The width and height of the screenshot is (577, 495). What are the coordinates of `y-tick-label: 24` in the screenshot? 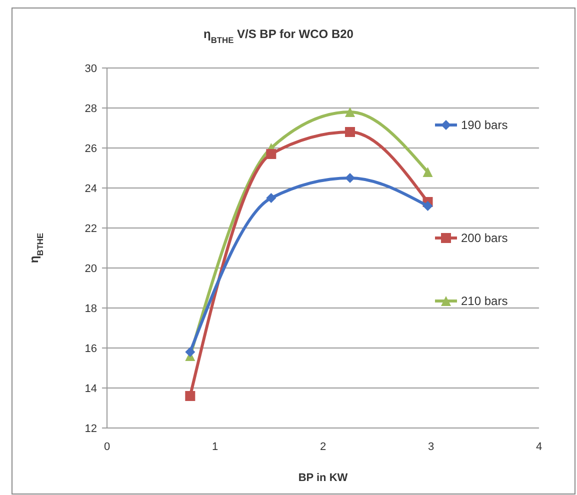 It's located at (90, 188).